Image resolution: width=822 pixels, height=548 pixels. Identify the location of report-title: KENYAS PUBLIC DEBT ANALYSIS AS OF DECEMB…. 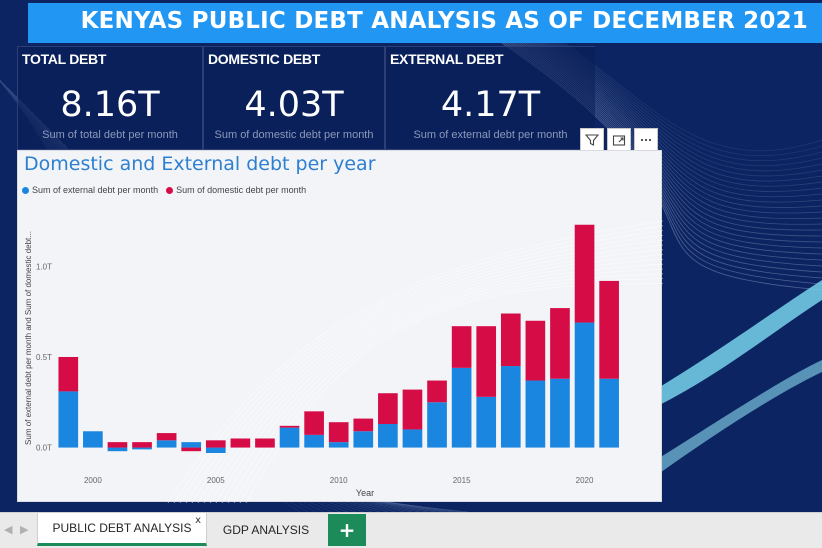
(444, 21).